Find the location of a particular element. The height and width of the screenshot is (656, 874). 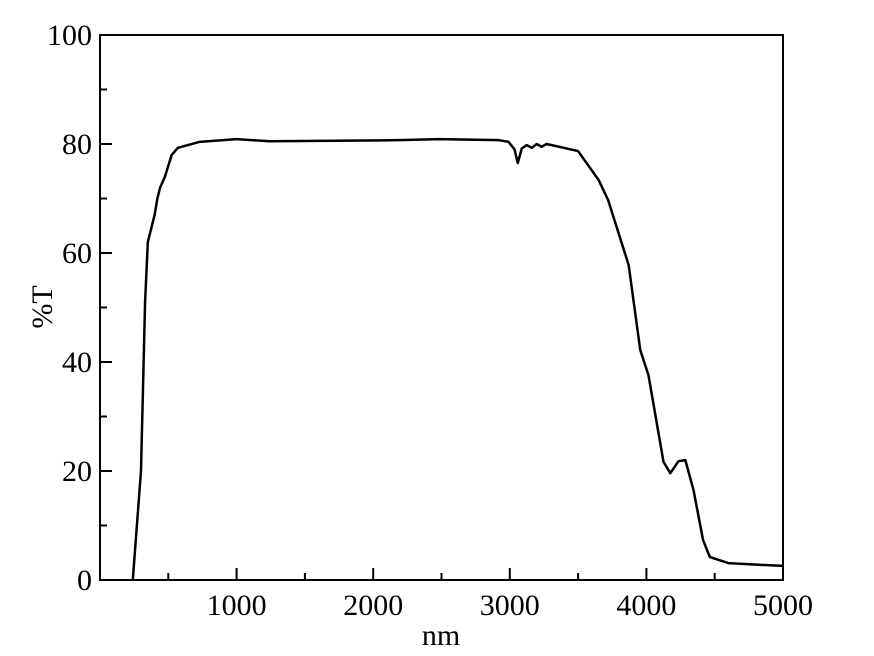

x-axis-label: nm is located at coordinates (441, 635).